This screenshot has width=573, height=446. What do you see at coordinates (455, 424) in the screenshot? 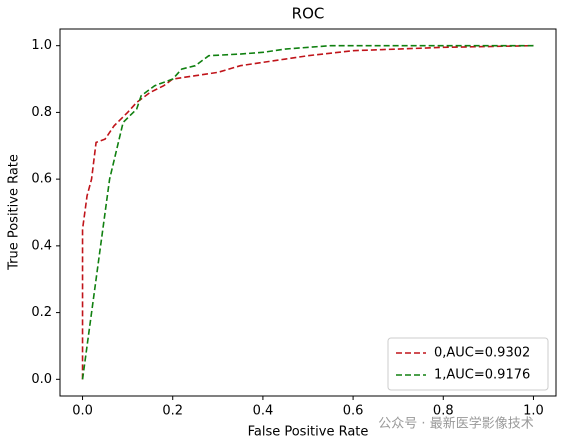
I see `watermark: 公众号 · 最新医学影像技术` at bounding box center [455, 424].